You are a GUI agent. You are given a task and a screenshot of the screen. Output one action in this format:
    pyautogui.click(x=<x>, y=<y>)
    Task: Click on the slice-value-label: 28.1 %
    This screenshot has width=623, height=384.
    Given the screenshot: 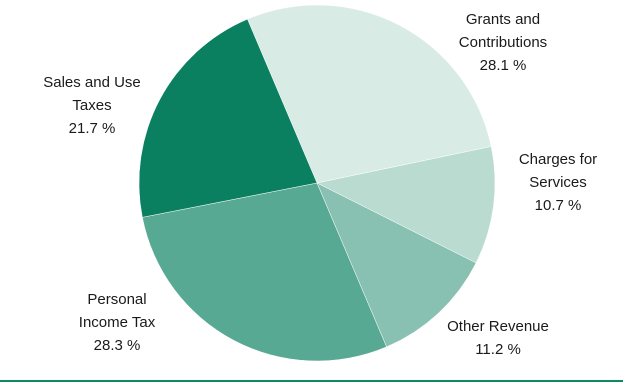 What is the action you would take?
    pyautogui.click(x=503, y=65)
    